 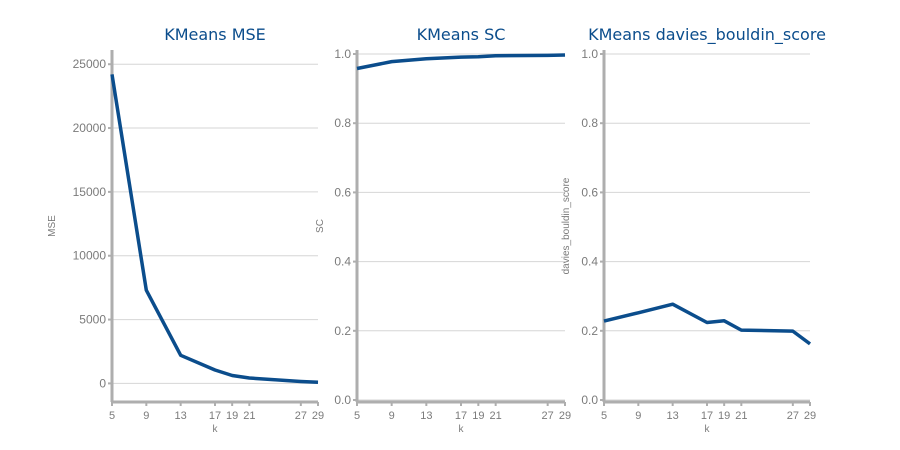 What do you see at coordinates (90, 64) in the screenshot?
I see `y-tick-label: 25000` at bounding box center [90, 64].